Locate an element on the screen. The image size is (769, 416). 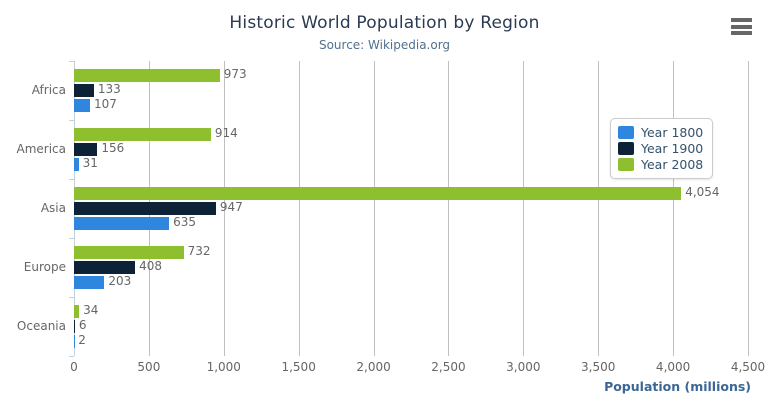
x-tick-label: 1,000 is located at coordinates (223, 367).